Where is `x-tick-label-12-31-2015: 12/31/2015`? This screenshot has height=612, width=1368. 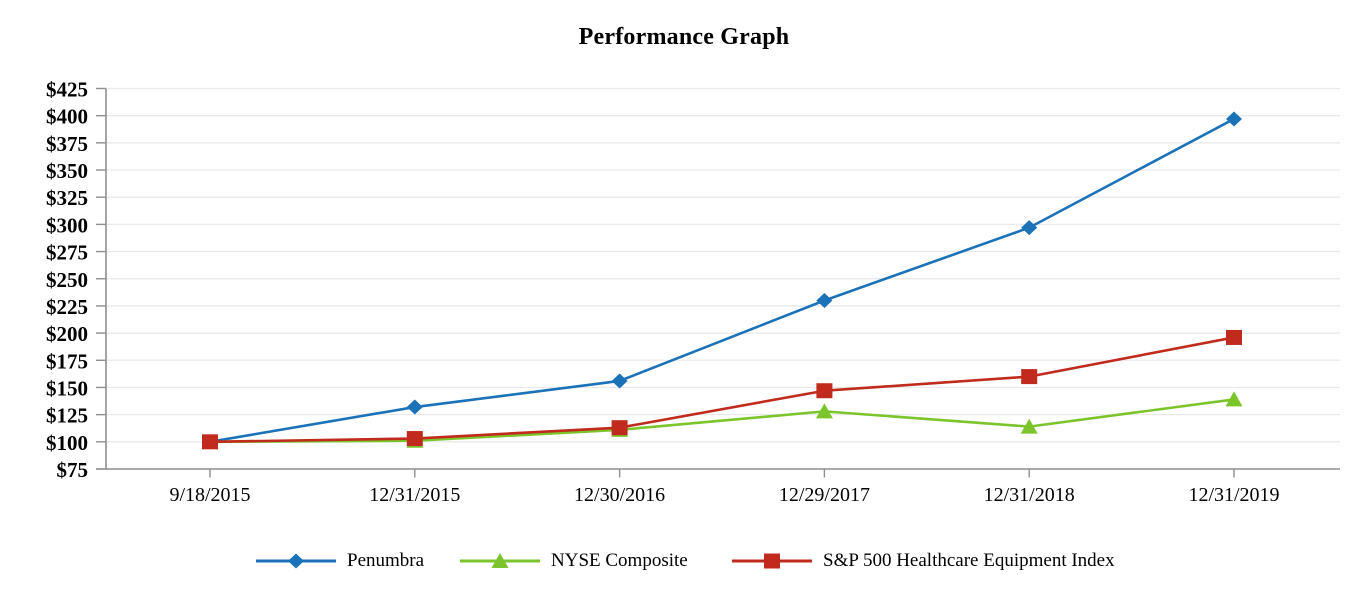 x-tick-label-12-31-2015: 12/31/2015 is located at coordinates (414, 495).